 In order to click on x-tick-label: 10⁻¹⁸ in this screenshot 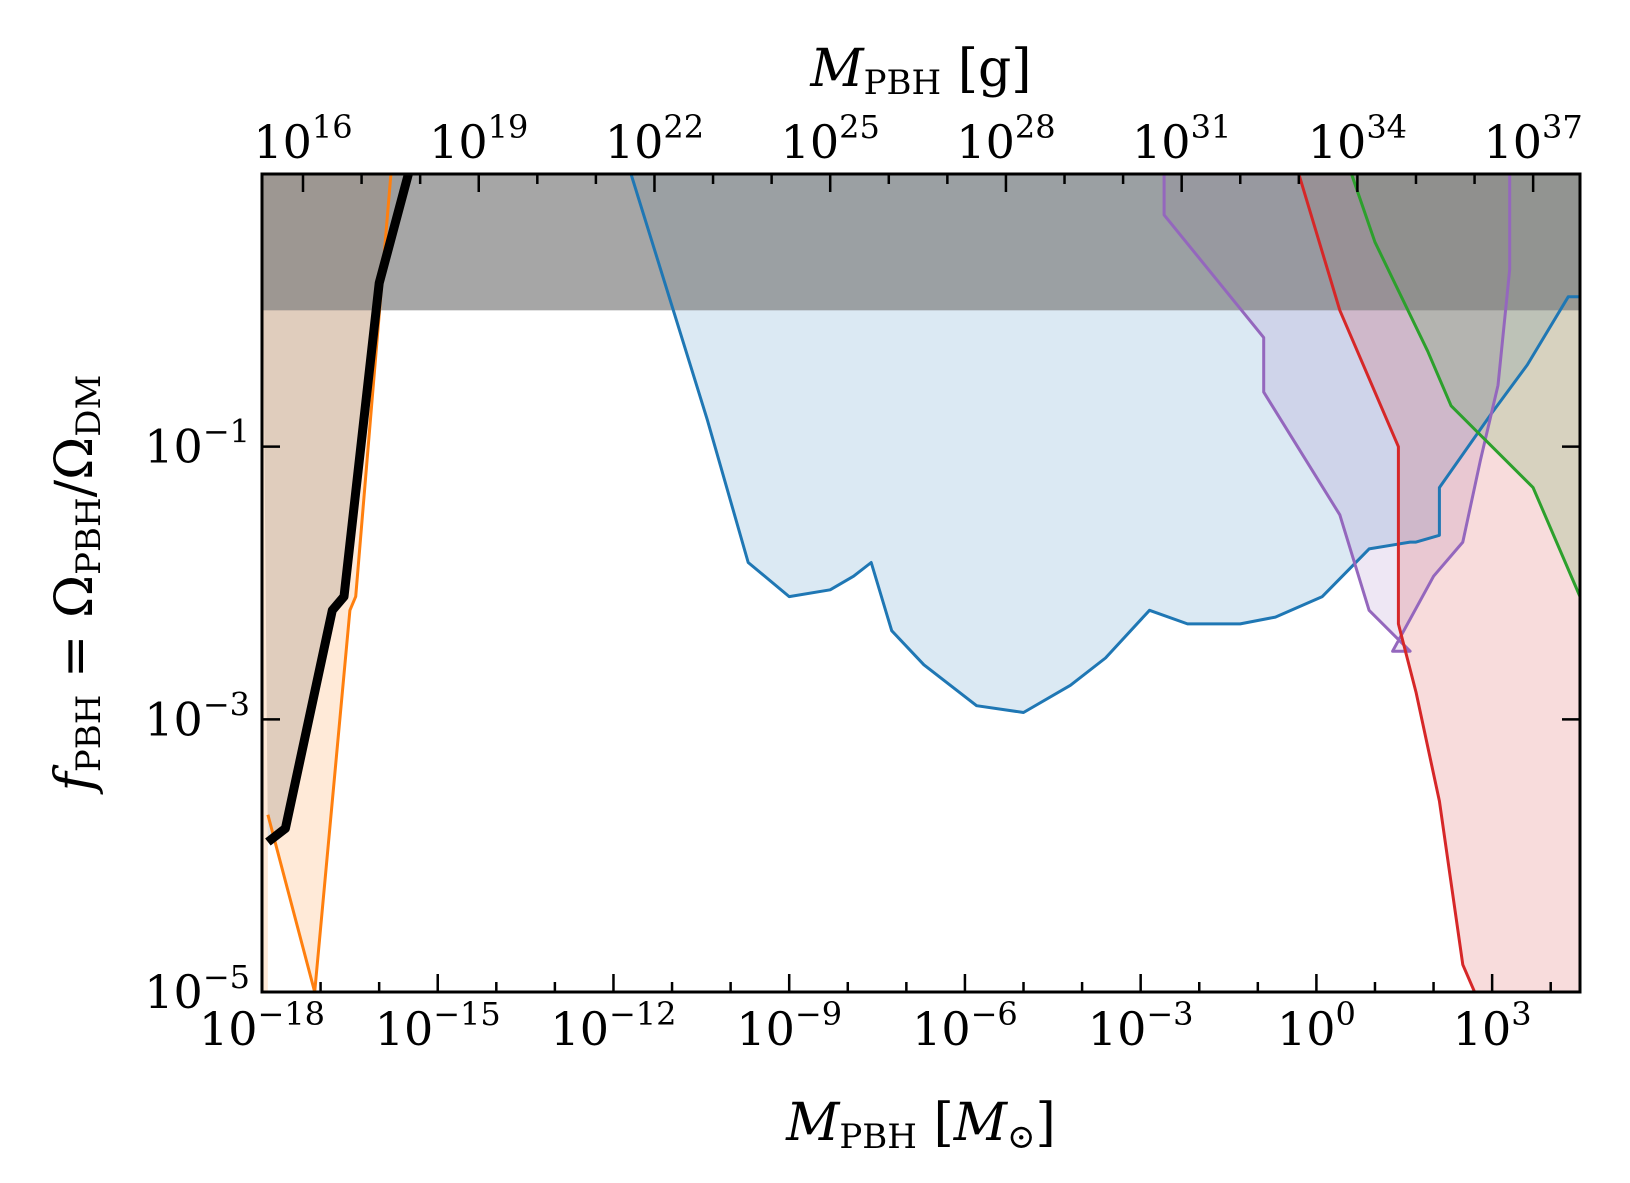, I will do `click(262, 1025)`.